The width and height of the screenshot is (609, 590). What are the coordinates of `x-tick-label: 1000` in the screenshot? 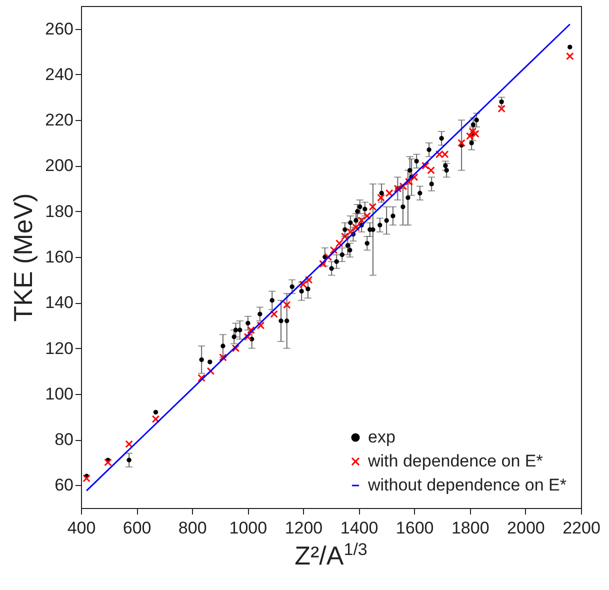 It's located at (248, 528).